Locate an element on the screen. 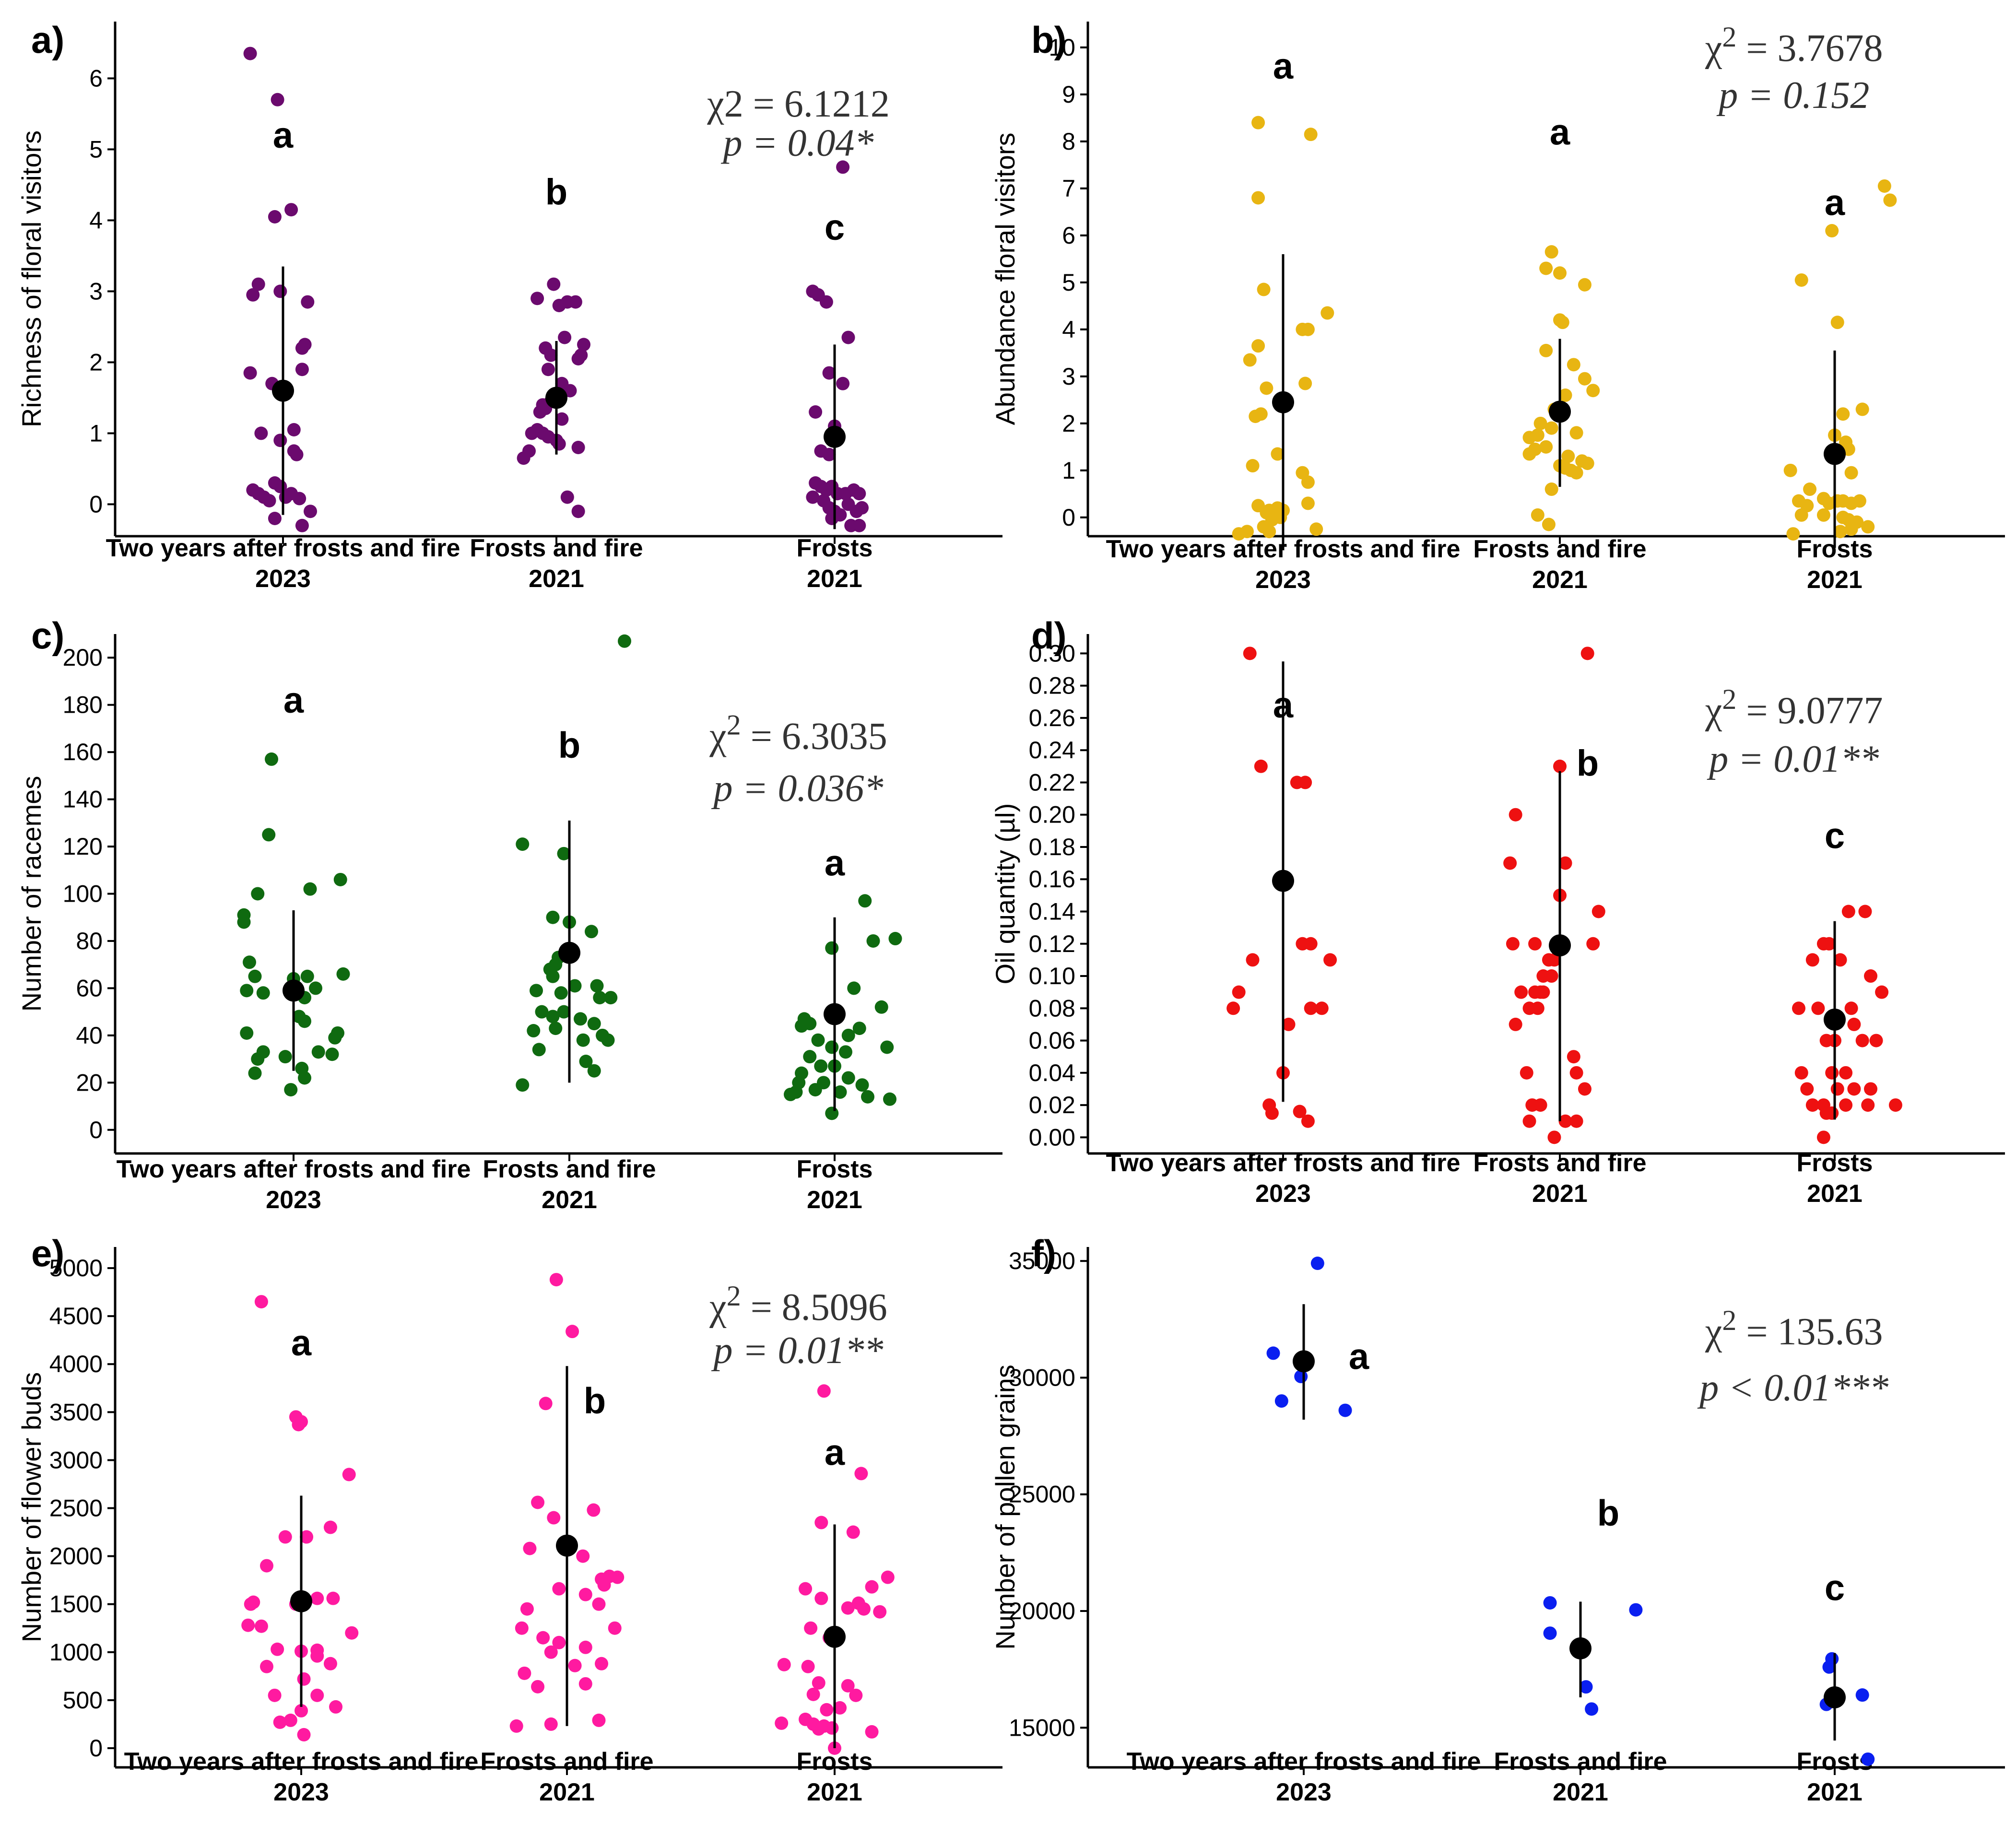 This screenshot has width=2016, height=1823. series-group: c is located at coordinates (837, 346).